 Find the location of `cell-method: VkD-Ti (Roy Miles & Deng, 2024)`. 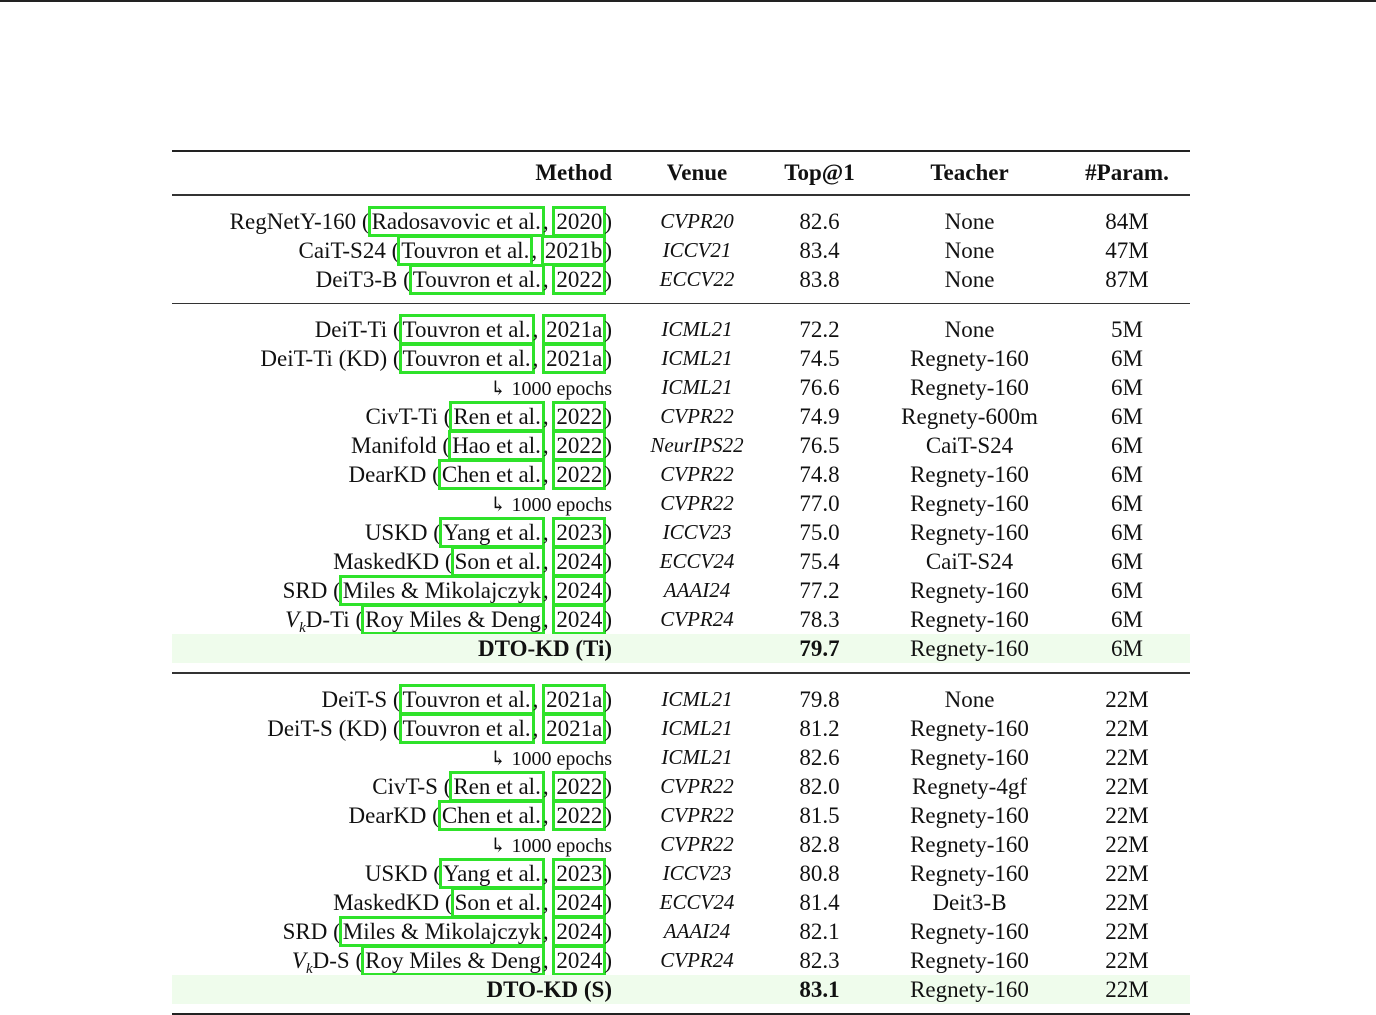

cell-method: VkD-Ti (Roy Miles & Deng, 2024) is located at coordinates (448, 621).